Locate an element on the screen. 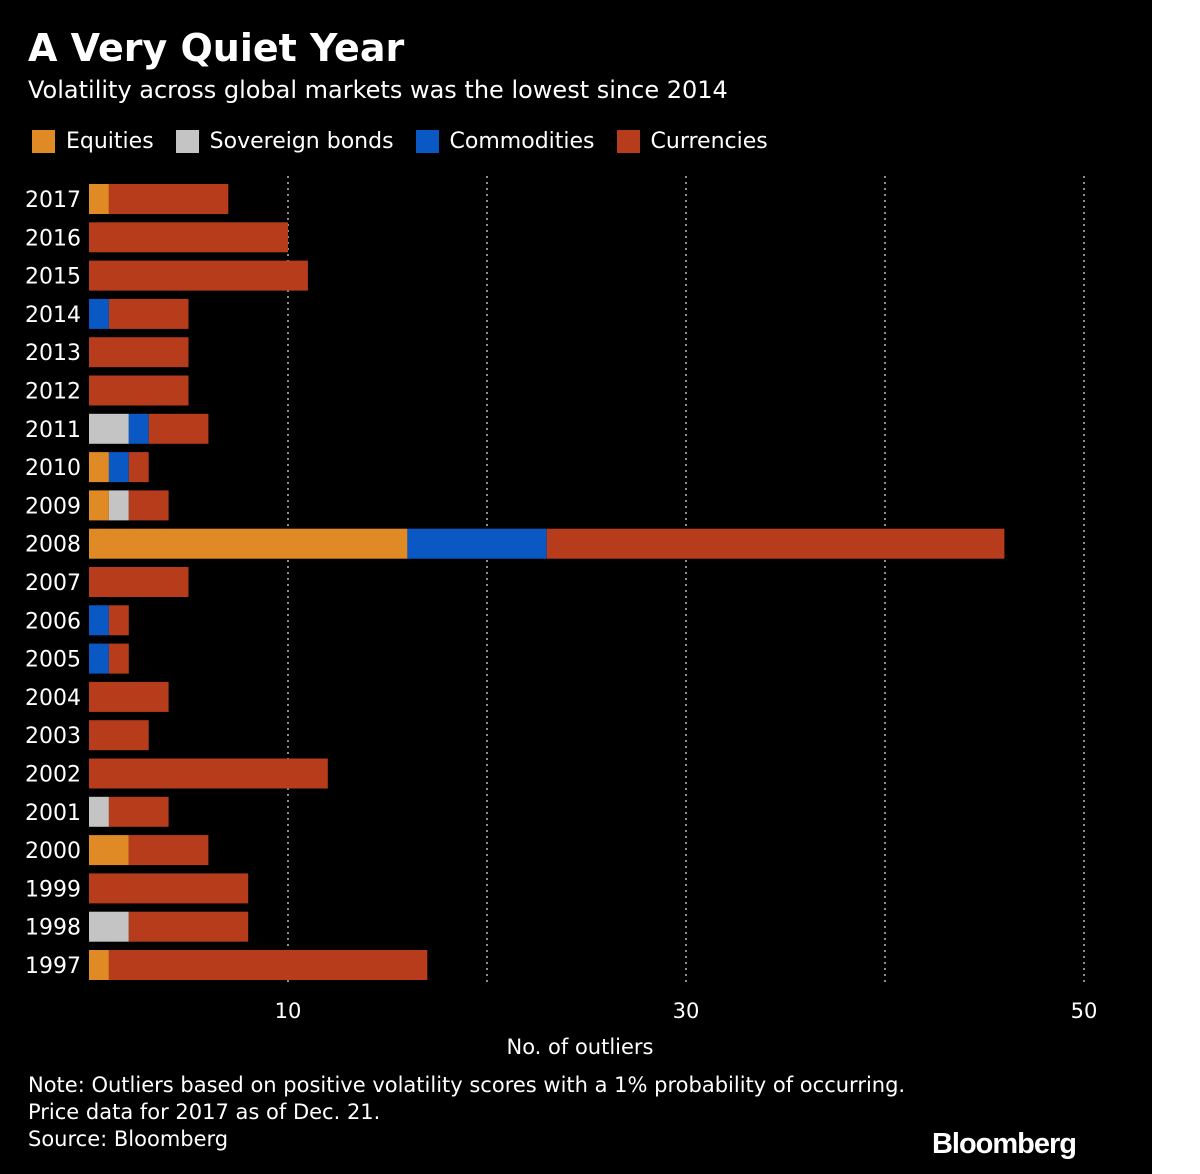 The image size is (1200, 1174). chart-title: A Very Quiet Year is located at coordinates (216, 48).